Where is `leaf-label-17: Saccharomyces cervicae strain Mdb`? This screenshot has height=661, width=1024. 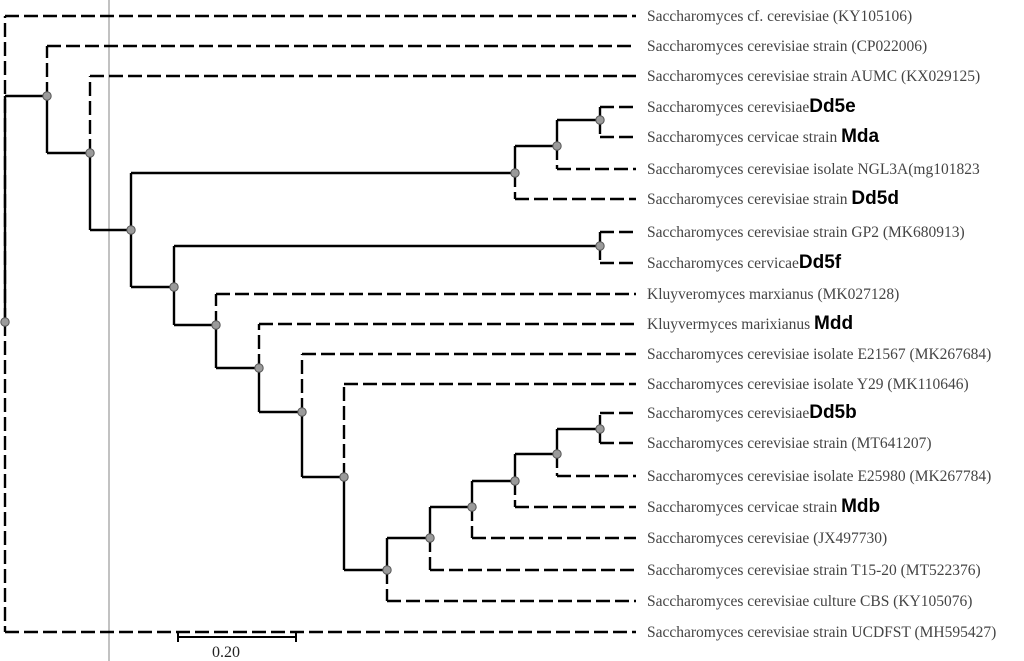 leaf-label-17: Saccharomyces cervicae strain Mdb is located at coordinates (763, 506).